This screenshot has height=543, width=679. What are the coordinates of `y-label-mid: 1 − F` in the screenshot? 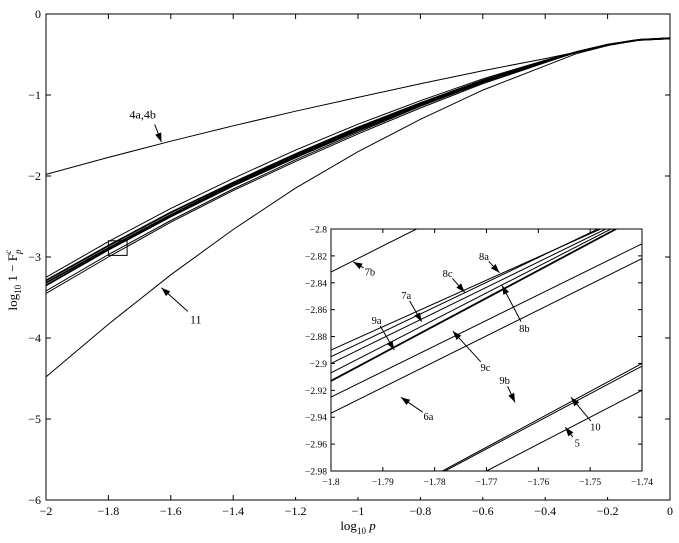 It's located at (12, 269).